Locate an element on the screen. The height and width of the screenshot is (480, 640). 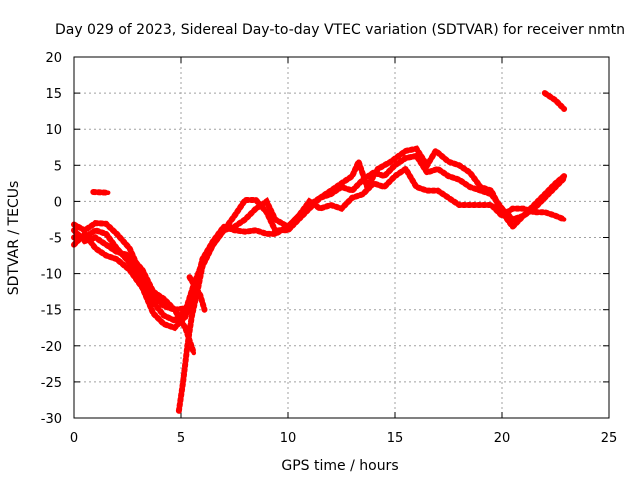
y-tick-label: -5 is located at coordinates (55, 239).